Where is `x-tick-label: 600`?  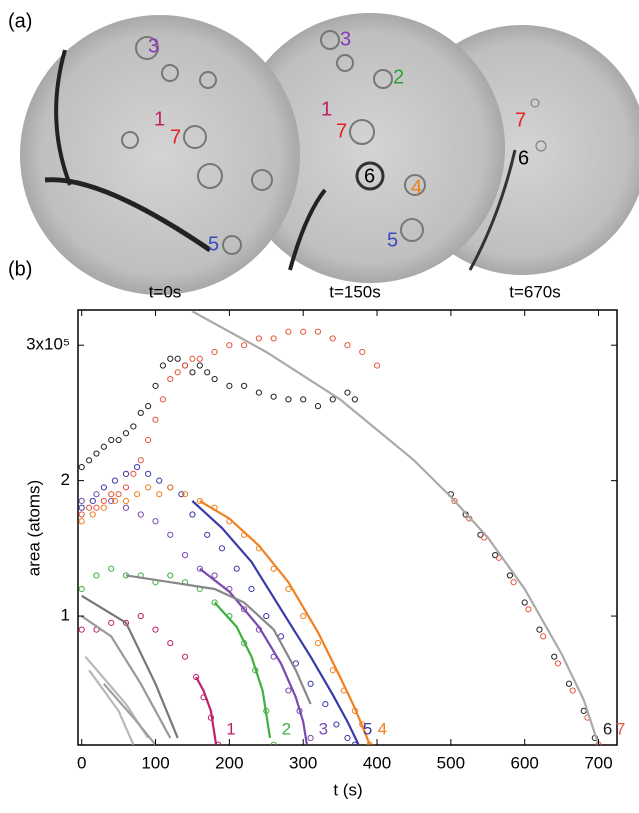 x-tick-label: 600 is located at coordinates (525, 762).